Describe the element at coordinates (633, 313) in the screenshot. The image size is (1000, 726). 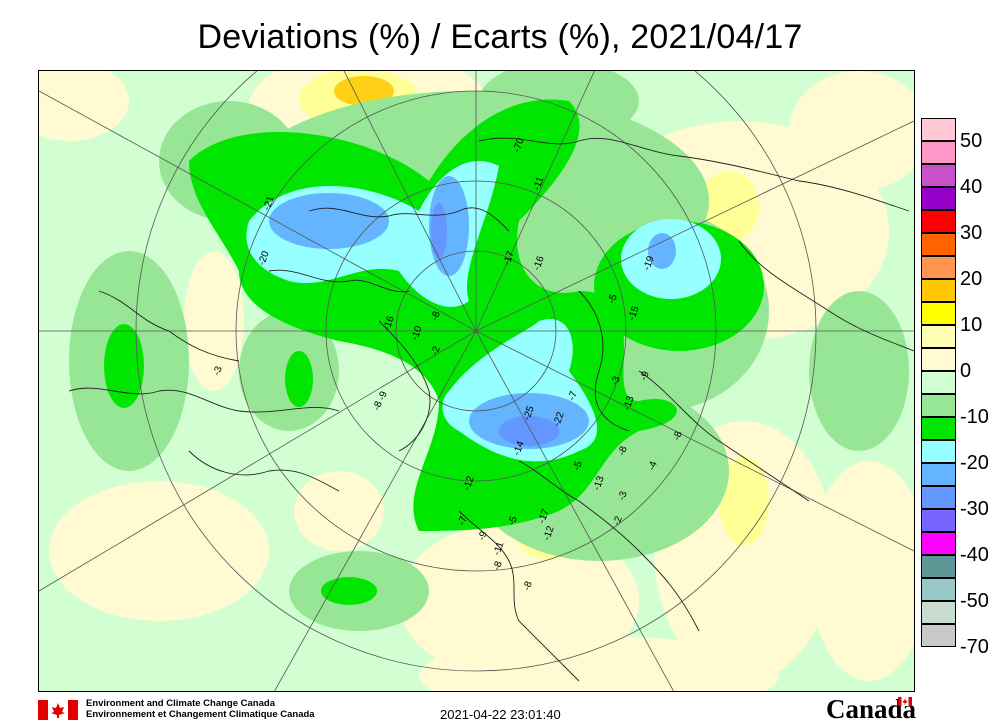
I see `station-value: -15` at that location.